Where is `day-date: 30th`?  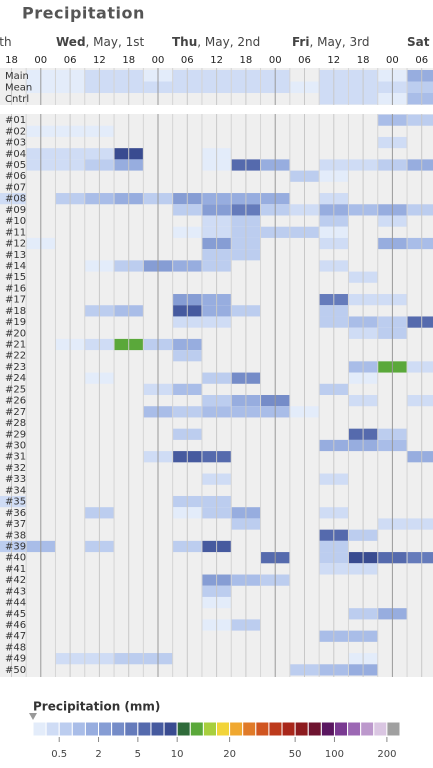
day-date: 30th is located at coordinates (6, 42).